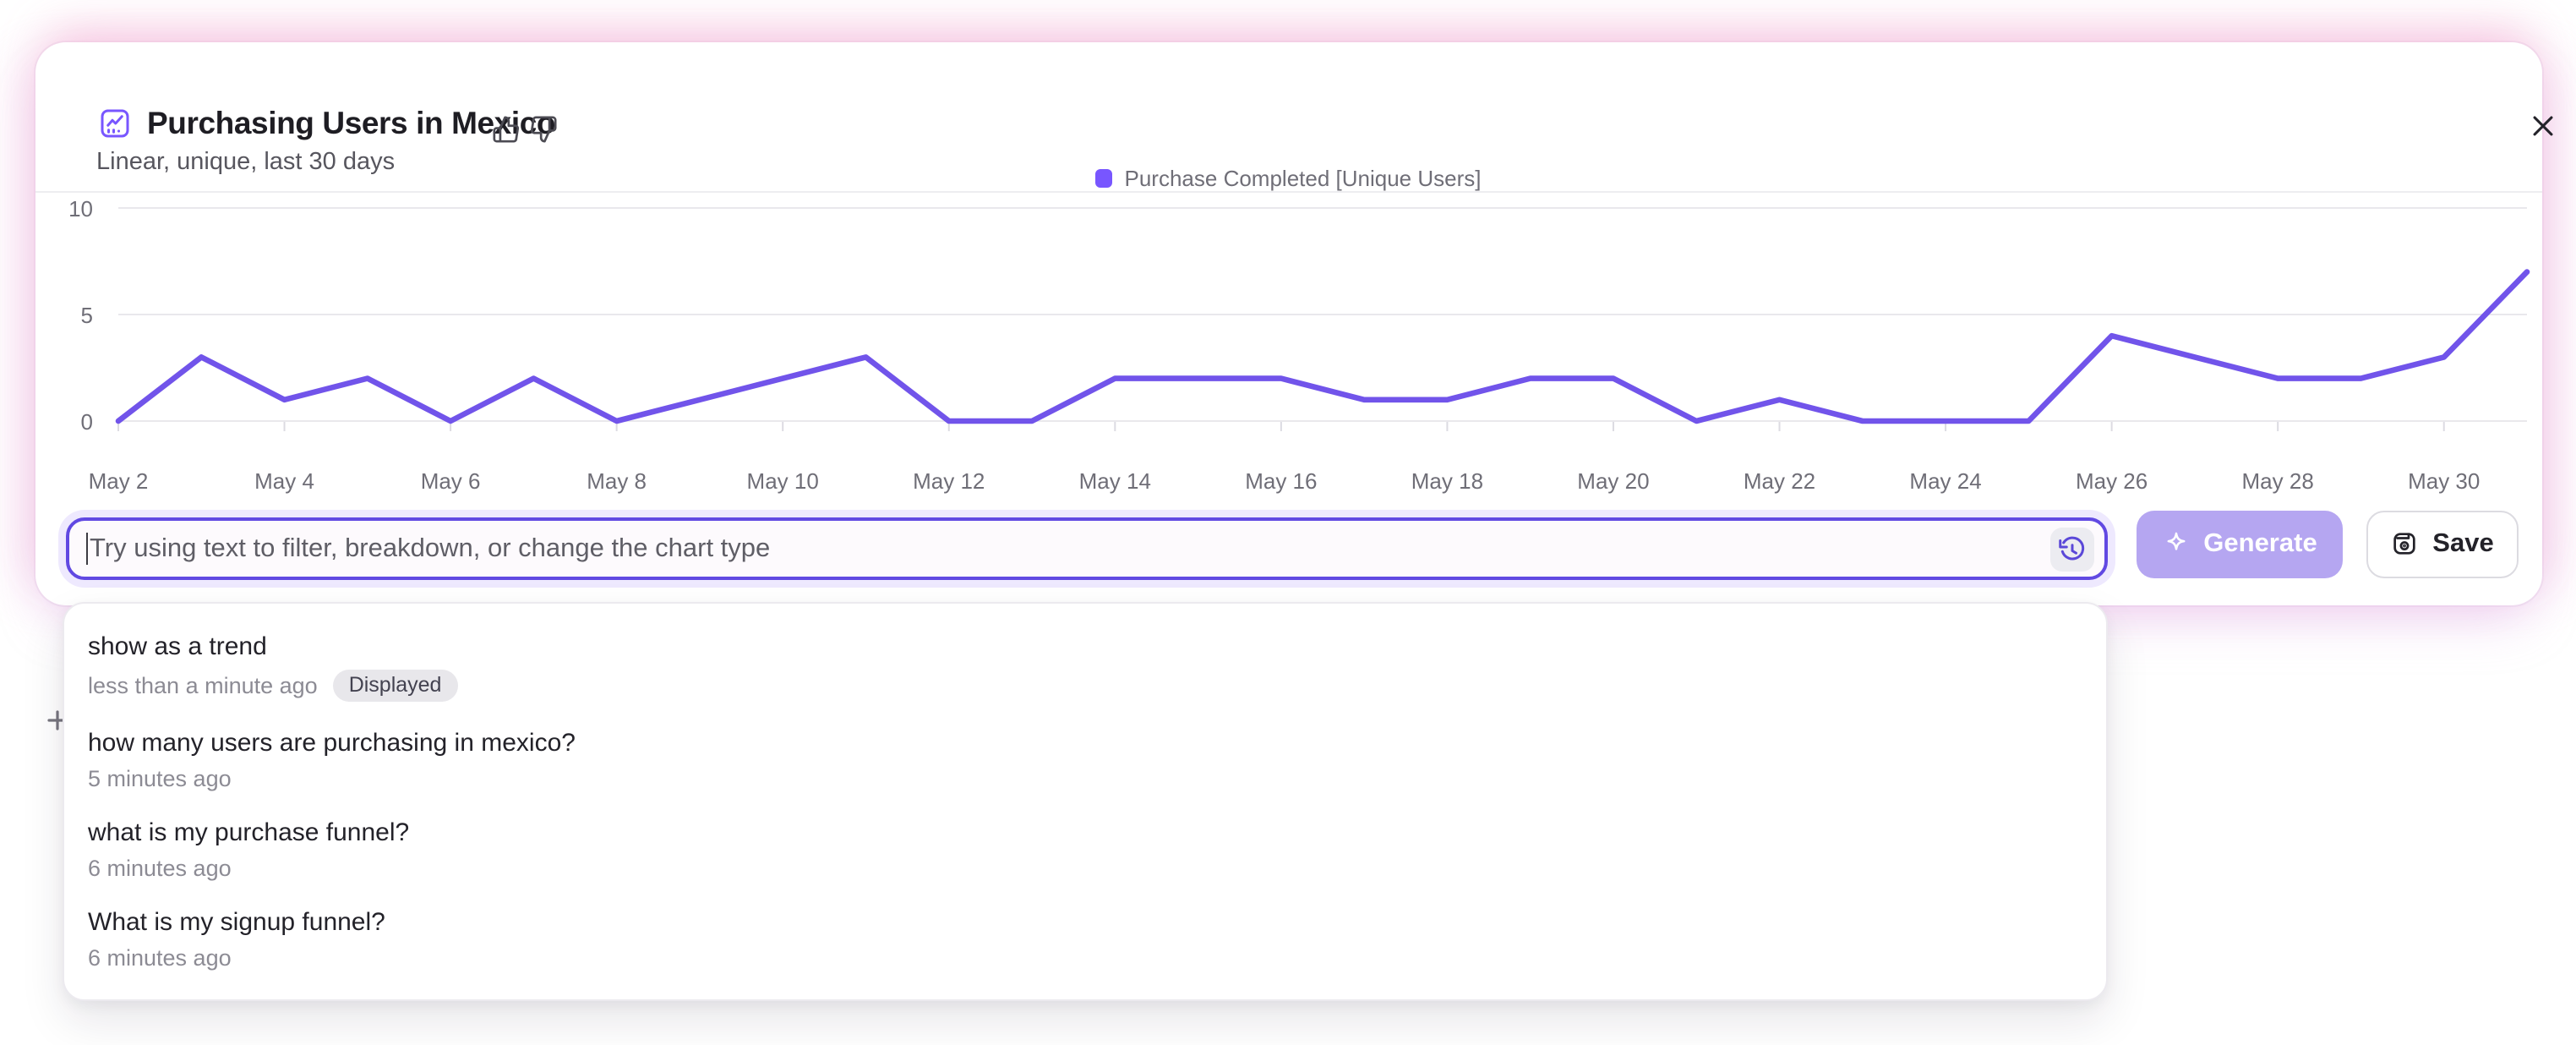 This screenshot has height=1045, width=2576. I want to click on generate-label: Generate, so click(2260, 543).